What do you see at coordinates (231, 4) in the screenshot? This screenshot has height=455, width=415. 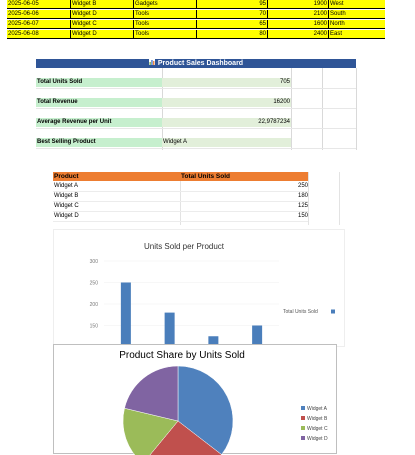 I see `units-cell: 95` at bounding box center [231, 4].